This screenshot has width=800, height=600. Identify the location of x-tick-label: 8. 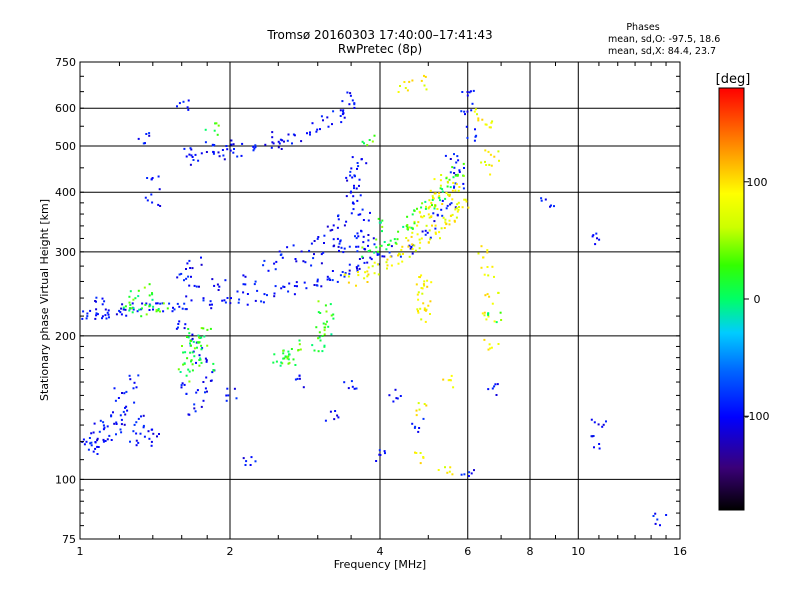
(530, 551).